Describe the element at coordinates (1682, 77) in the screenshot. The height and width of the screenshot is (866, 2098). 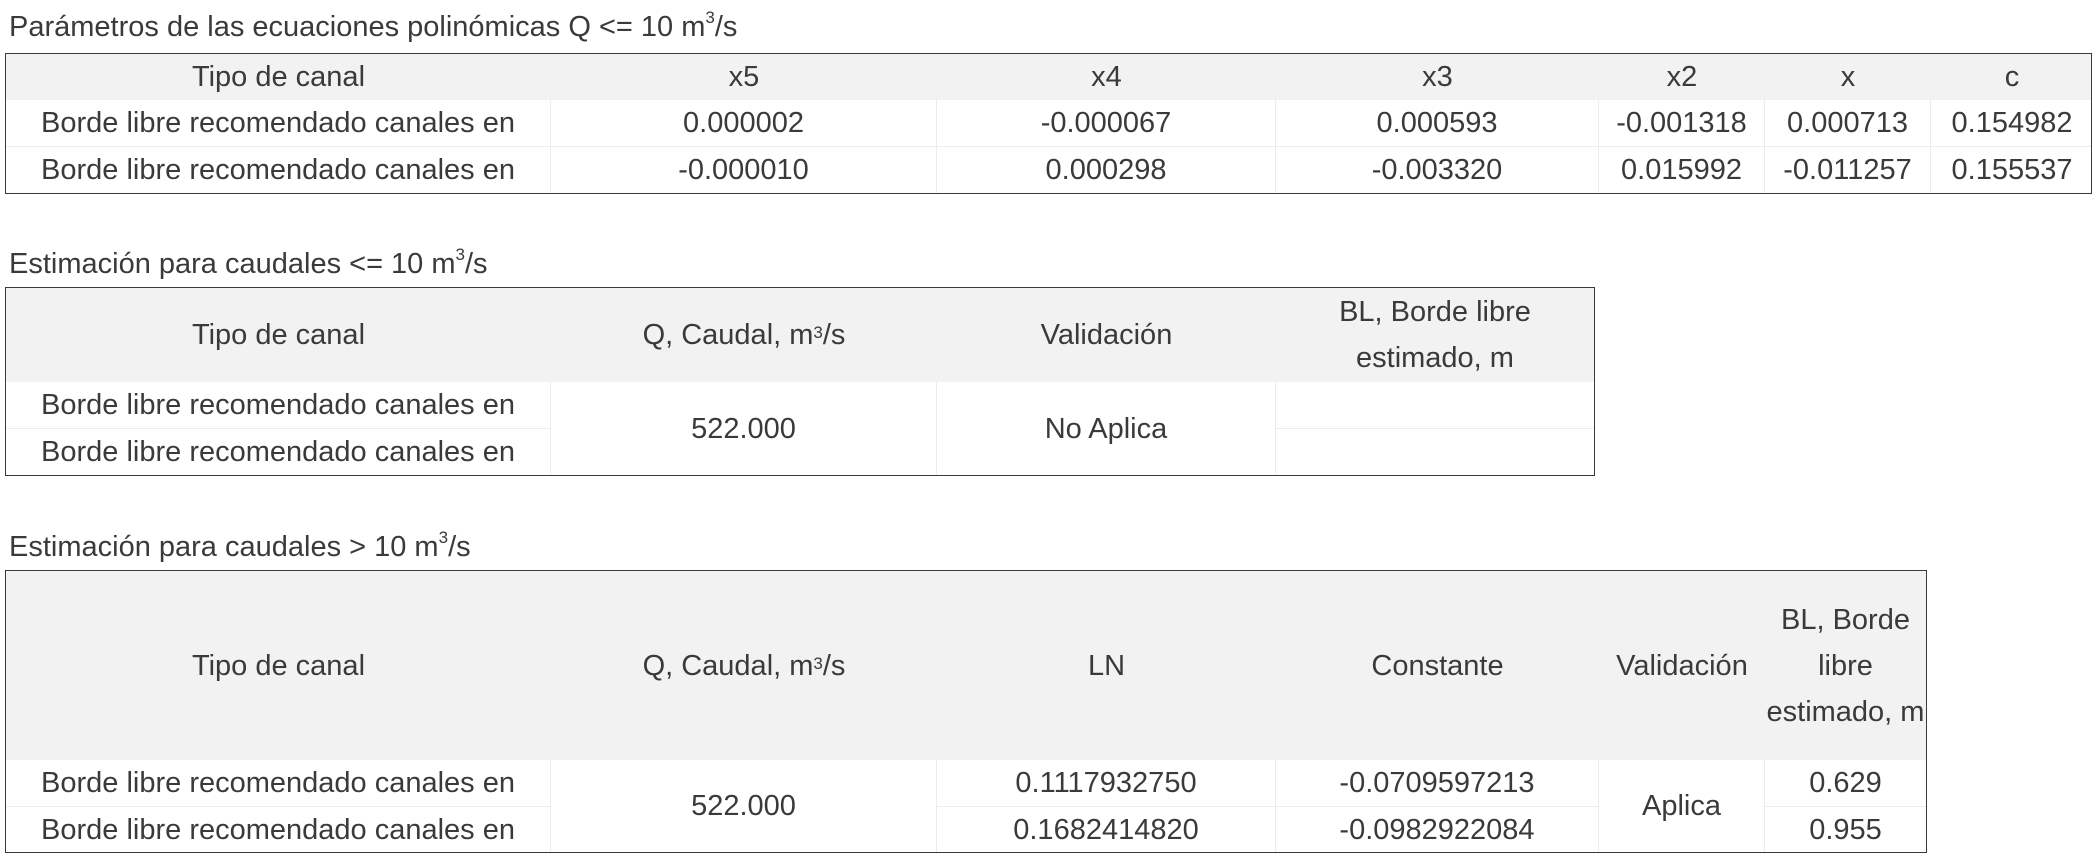
I see `header-x2: x2` at that location.